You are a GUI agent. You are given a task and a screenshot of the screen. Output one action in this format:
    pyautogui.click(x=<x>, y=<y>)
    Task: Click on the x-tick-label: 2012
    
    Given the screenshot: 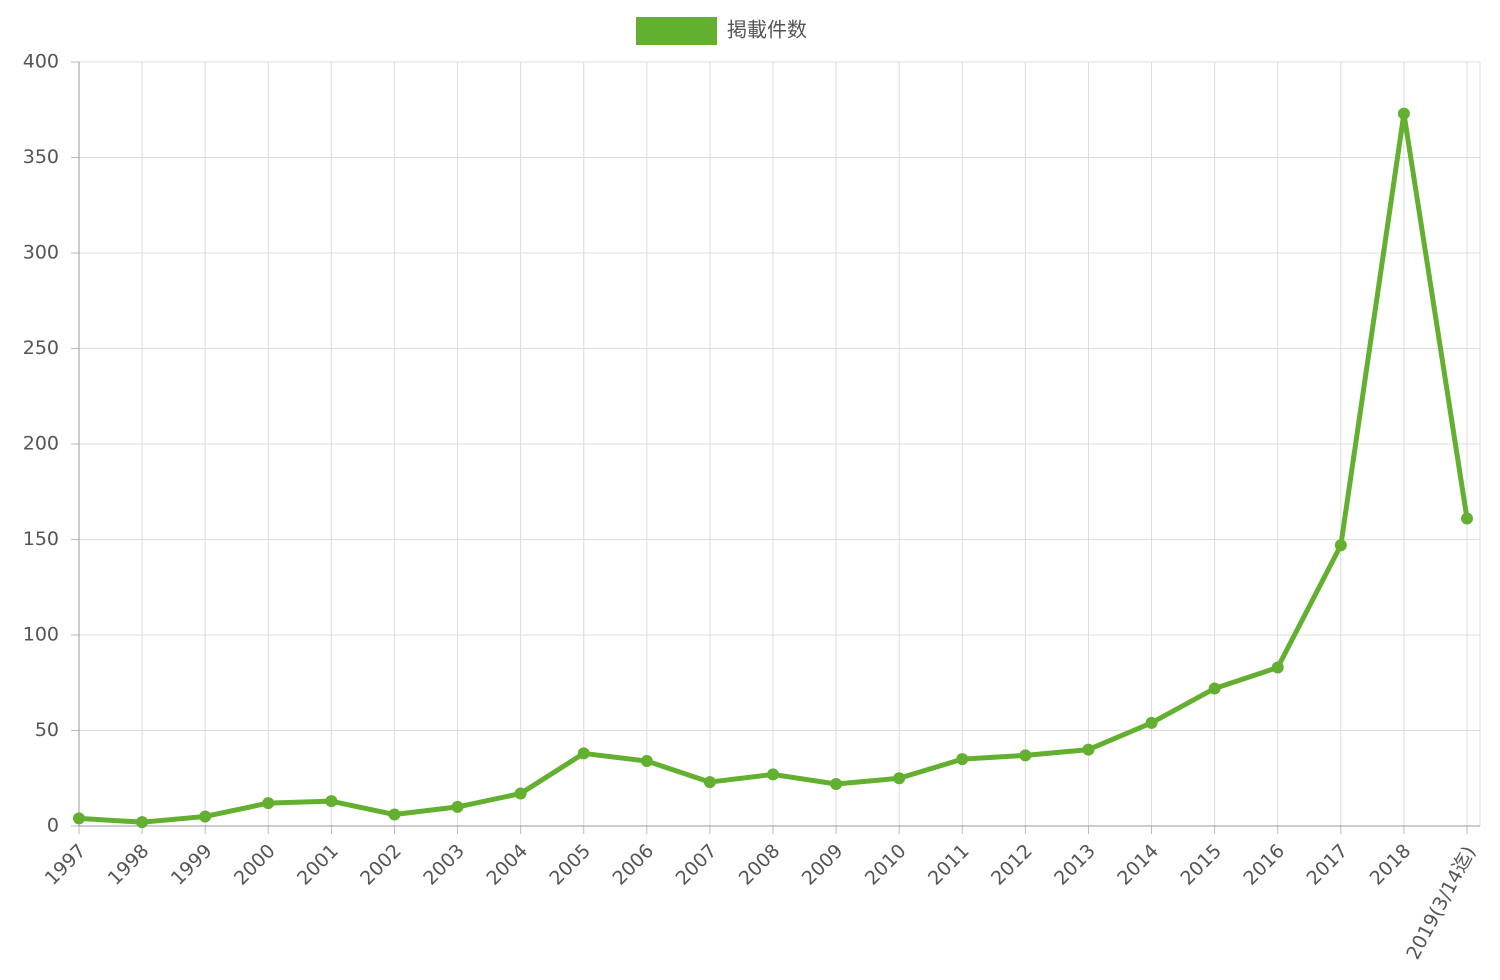 What is the action you would take?
    pyautogui.click(x=1012, y=865)
    